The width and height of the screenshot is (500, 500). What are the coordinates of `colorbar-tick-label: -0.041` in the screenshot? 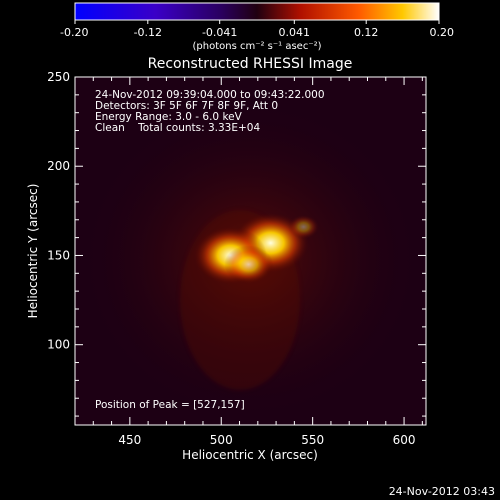 It's located at (219, 32).